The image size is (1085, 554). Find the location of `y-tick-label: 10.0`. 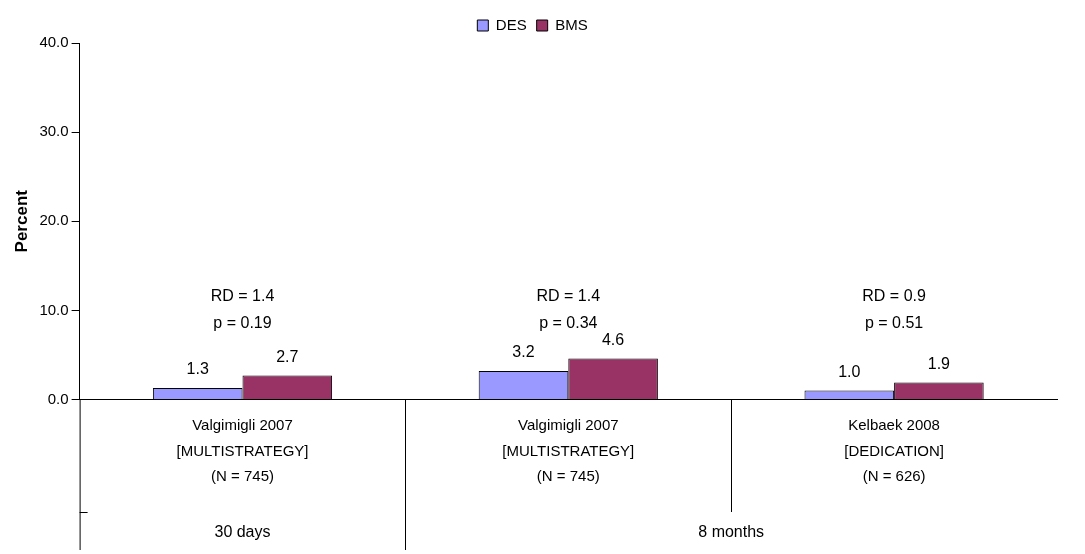

y-tick-label: 10.0 is located at coordinates (54, 309).